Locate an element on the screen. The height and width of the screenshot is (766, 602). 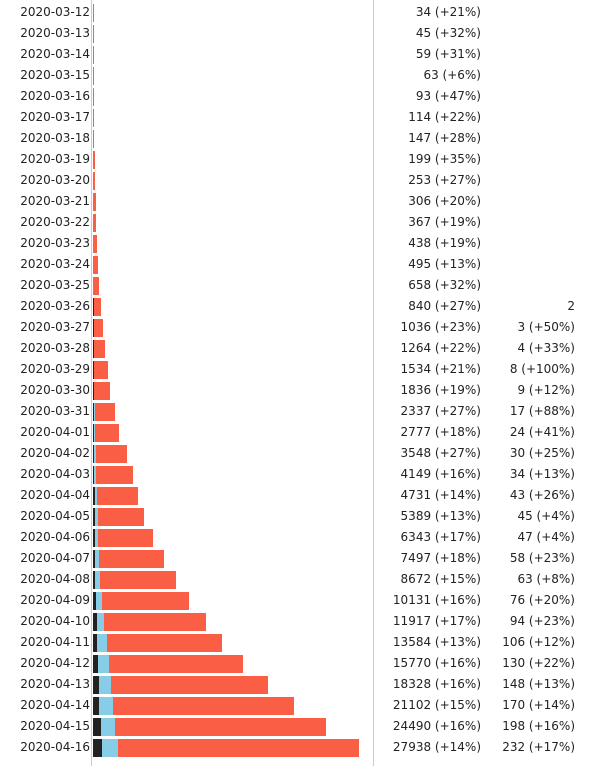
chart-row: 2020-04-14 21102 (+15%) 170 (+14%) is located at coordinates (302, 705).